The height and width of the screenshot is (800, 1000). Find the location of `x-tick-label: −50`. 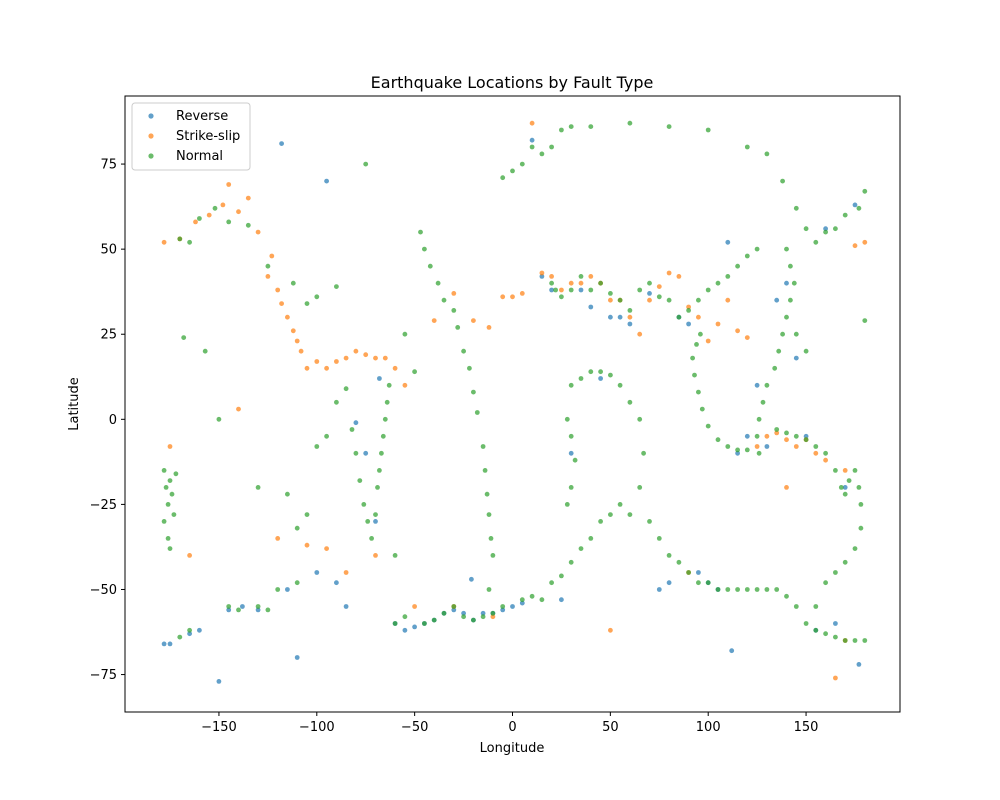

x-tick-label: −50 is located at coordinates (414, 727).